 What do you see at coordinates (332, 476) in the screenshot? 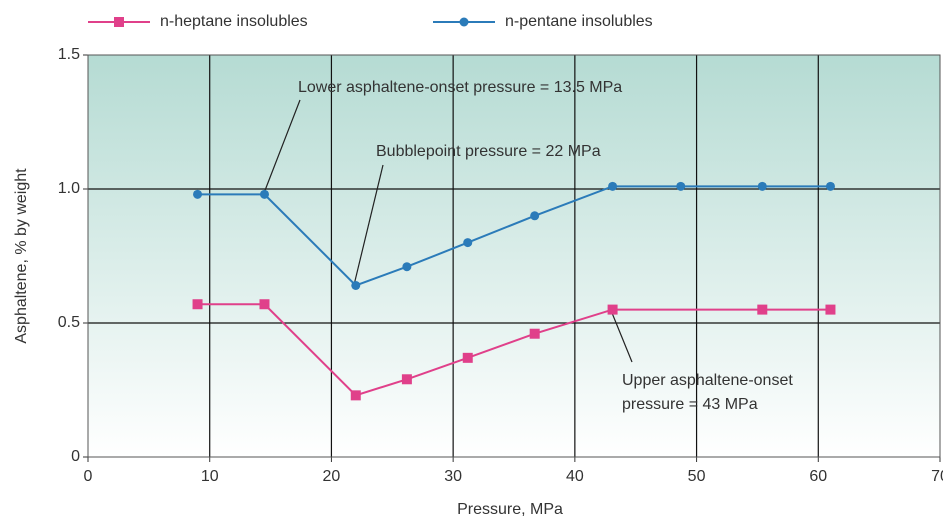
I see `x-tick-label: 20` at bounding box center [332, 476].